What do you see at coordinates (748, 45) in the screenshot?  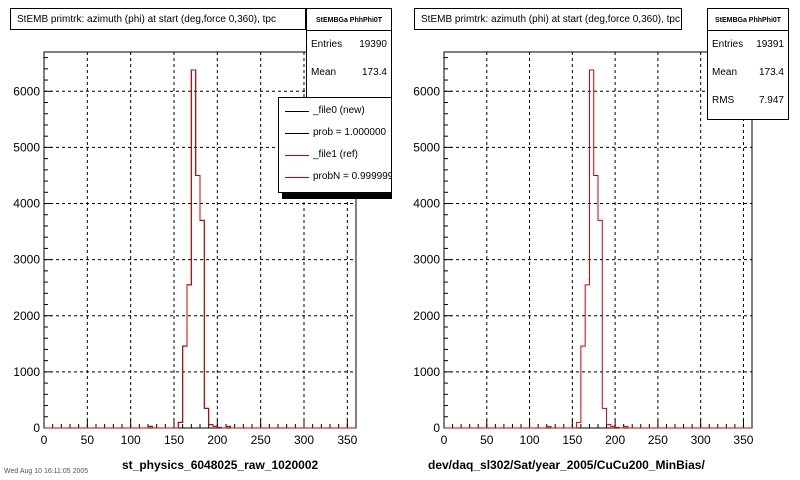 I see `stats-row-entries: Entries 19391` at bounding box center [748, 45].